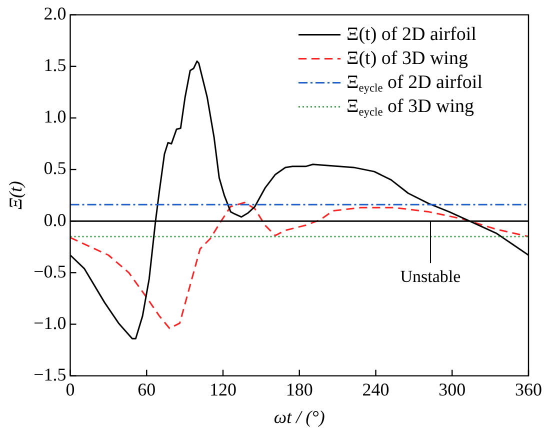 This screenshot has height=431, width=546. I want to click on y-tick-label: 0.0, so click(55, 220).